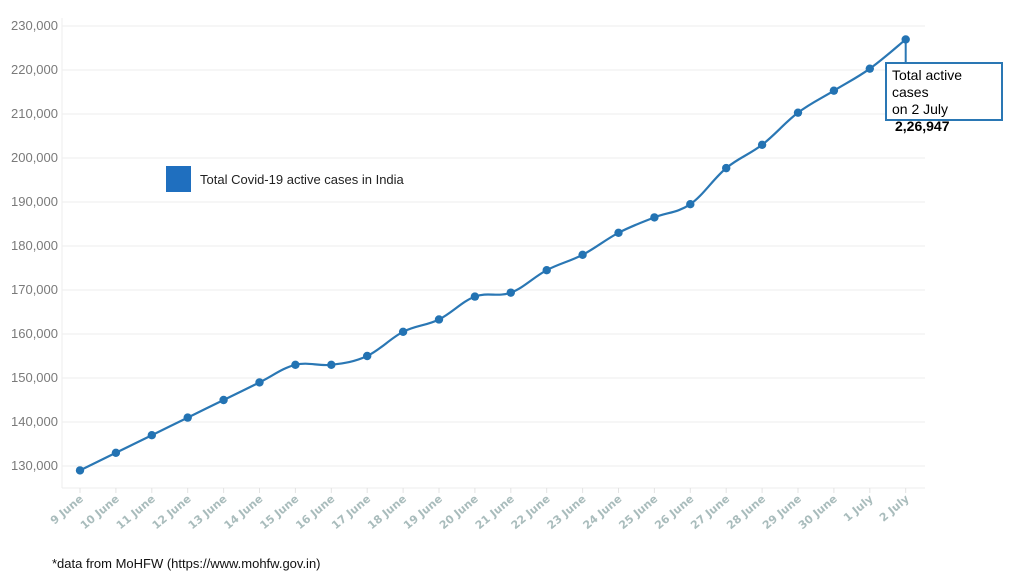 This screenshot has height=576, width=1024. I want to click on x-tick-label: 19 June, so click(423, 512).